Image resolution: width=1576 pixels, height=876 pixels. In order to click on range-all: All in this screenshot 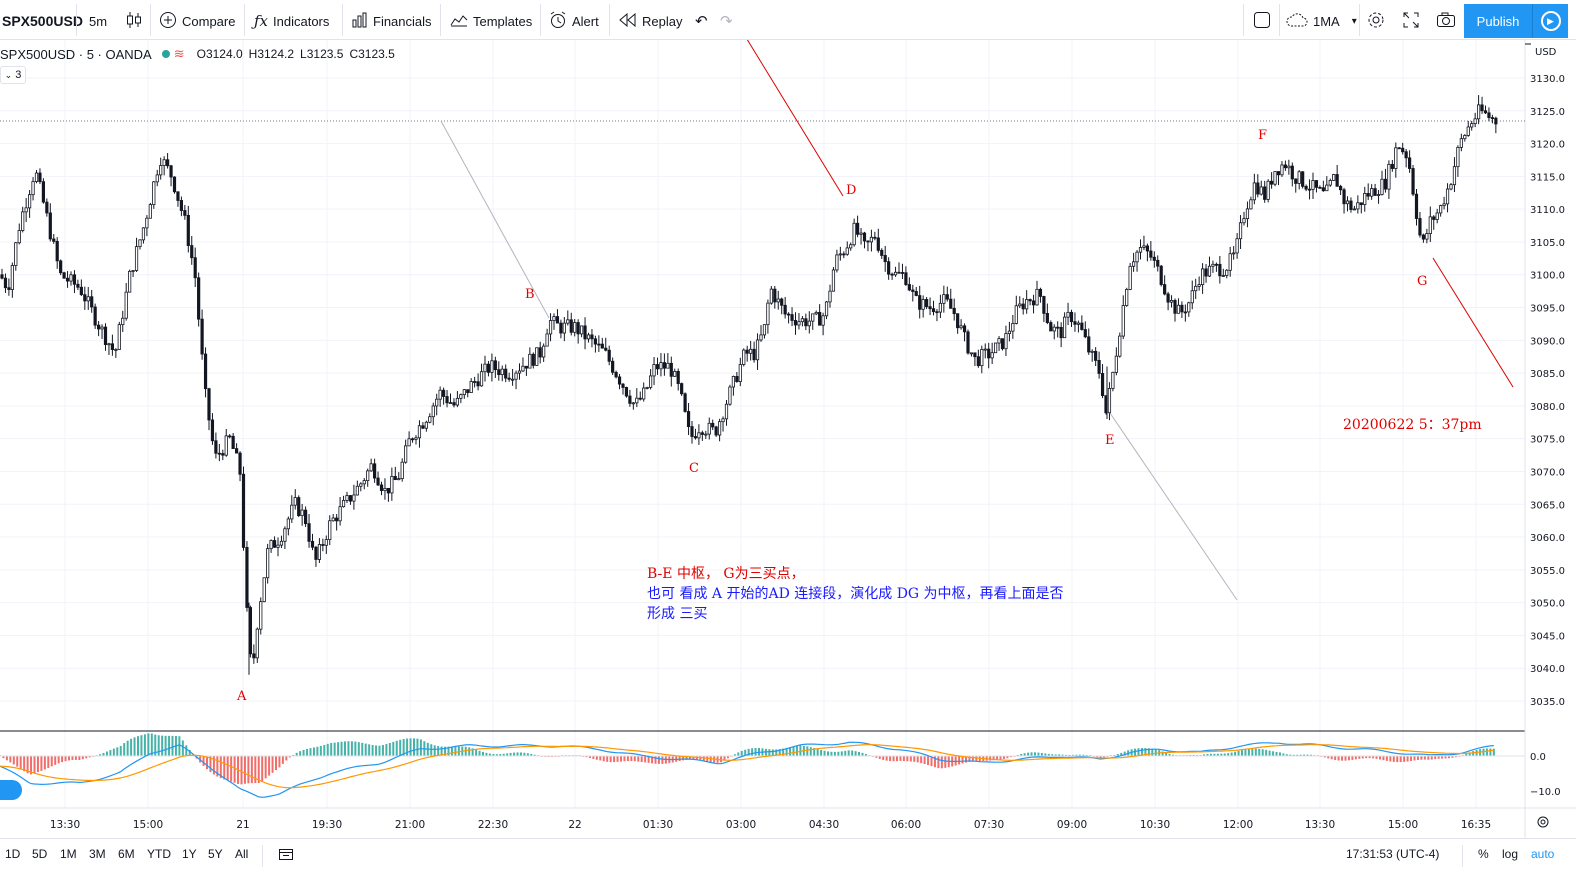, I will do `click(242, 854)`.